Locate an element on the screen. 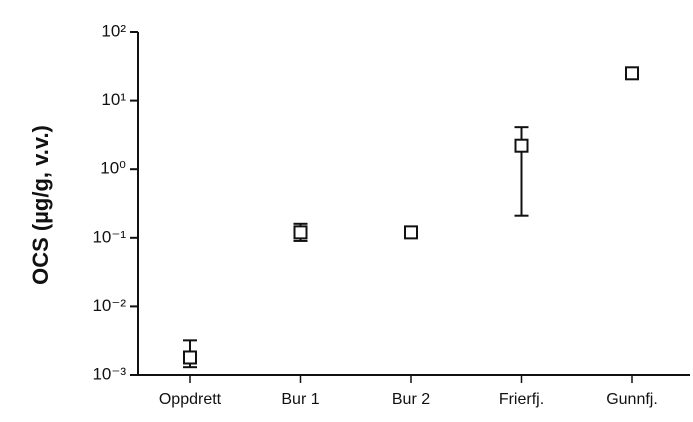  x-tick-label: Frierfj. is located at coordinates (521, 399).